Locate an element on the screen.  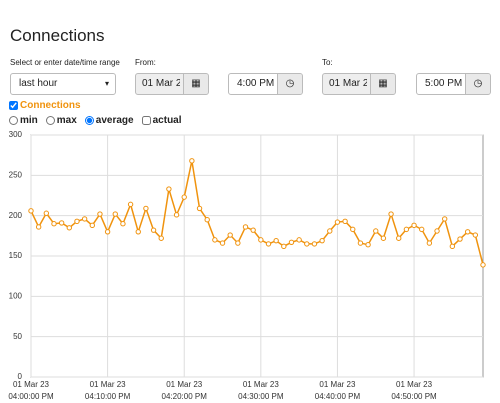
range-label: Select or enter date/time range is located at coordinates (65, 62).